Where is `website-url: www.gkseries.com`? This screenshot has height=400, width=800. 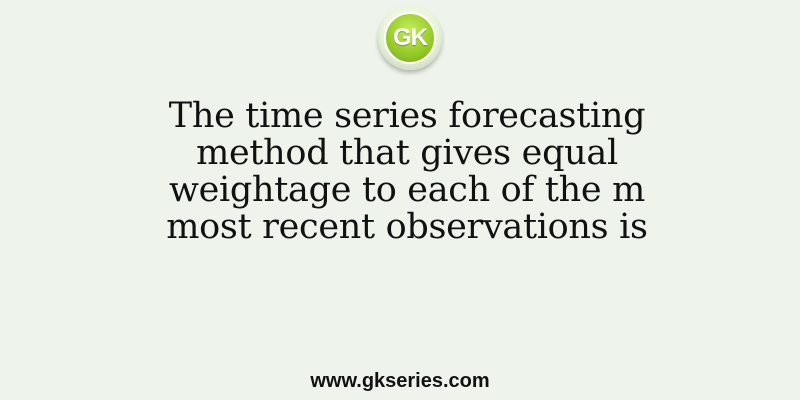
website-url: www.gkseries.com is located at coordinates (400, 381).